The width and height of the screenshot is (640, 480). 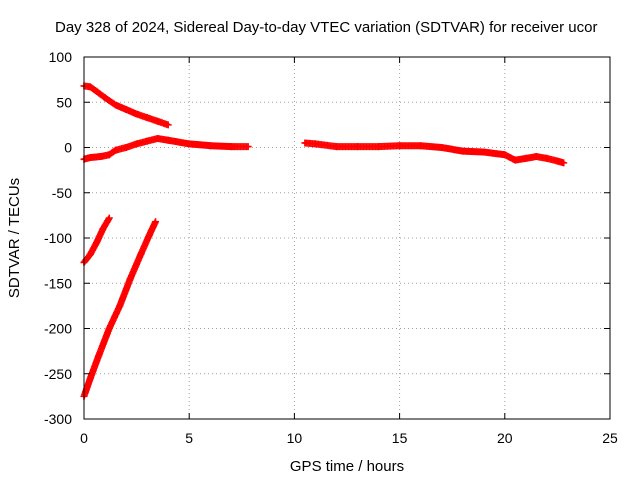 What do you see at coordinates (58, 419) in the screenshot?
I see `y-tick-label: -300` at bounding box center [58, 419].